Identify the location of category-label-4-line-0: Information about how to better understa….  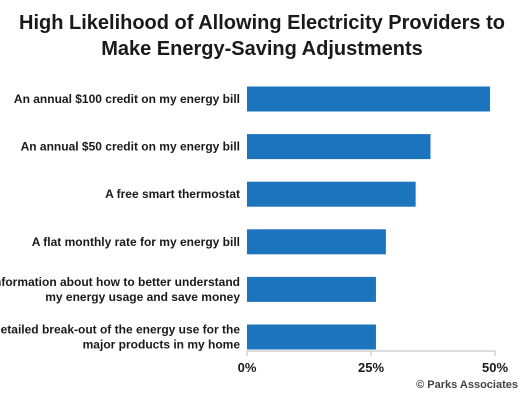
(120, 282).